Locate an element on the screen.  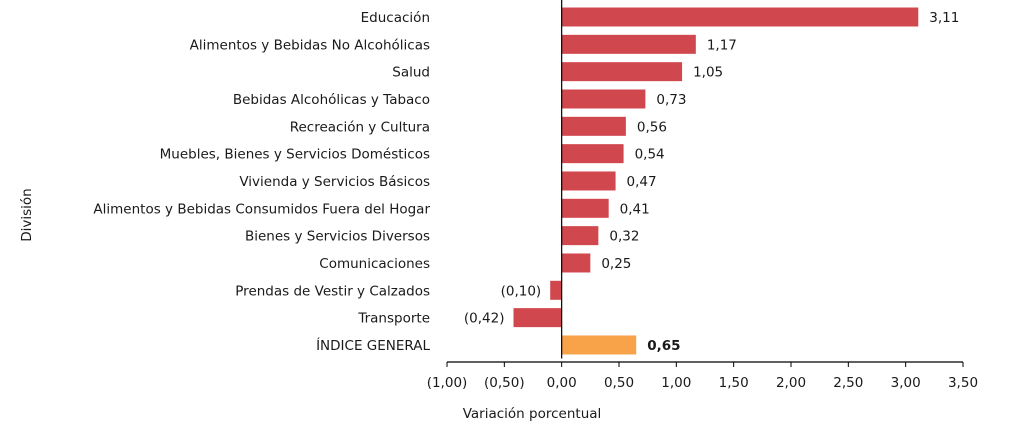
category-label: Bienes y Servicios Diversos is located at coordinates (337, 237).